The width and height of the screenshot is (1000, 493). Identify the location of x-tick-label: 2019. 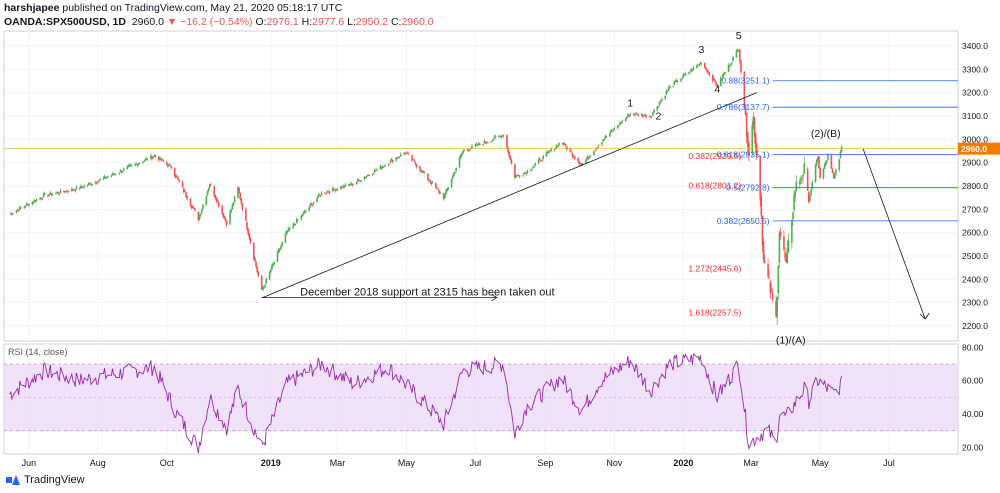
(271, 463).